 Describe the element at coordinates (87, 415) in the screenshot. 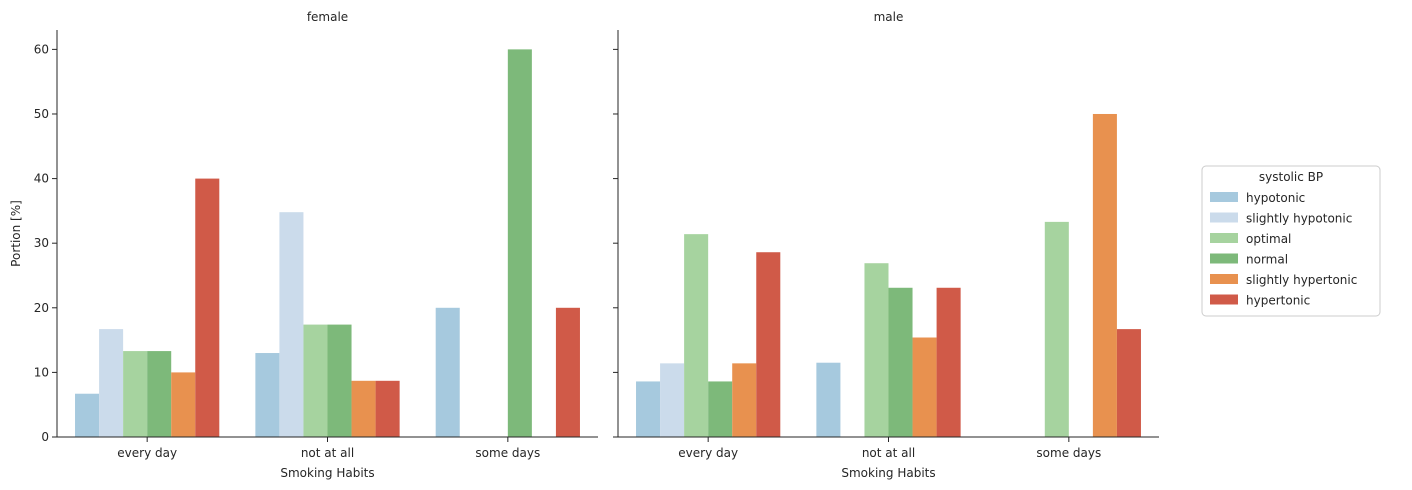

I see `bar-female-hypotonic-every-day` at that location.